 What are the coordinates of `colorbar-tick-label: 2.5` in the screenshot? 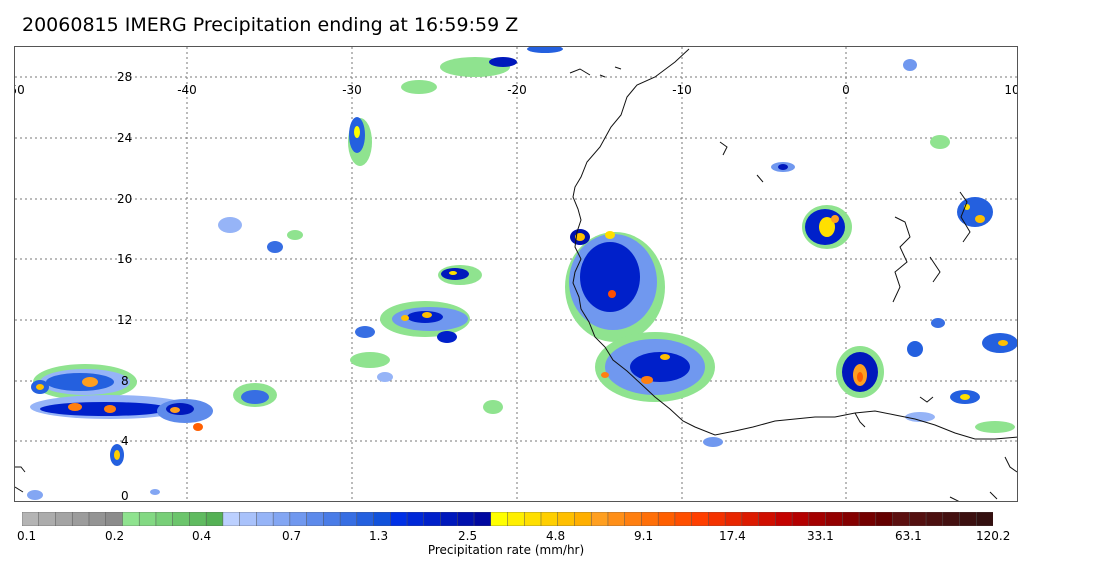 It's located at (468, 536).